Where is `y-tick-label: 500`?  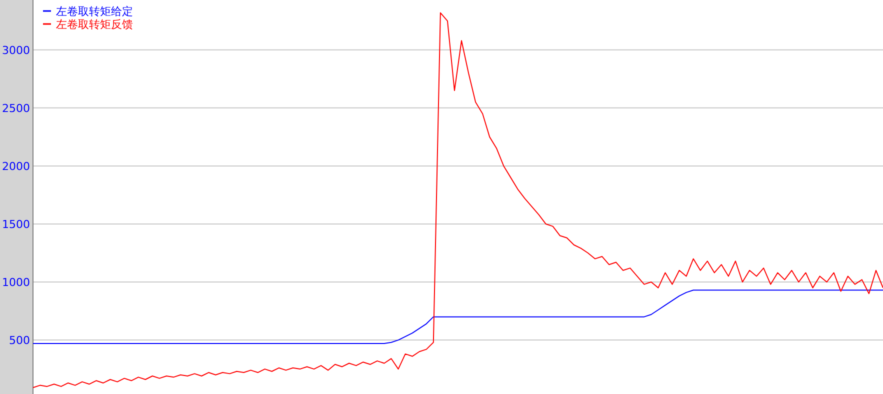
y-tick-label: 500 is located at coordinates (19, 341).